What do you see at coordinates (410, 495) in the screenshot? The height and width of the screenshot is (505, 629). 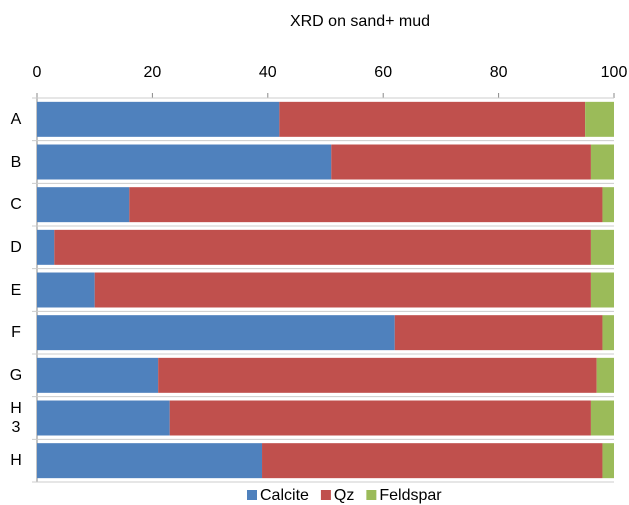 I see `legend-label: Feldspar` at bounding box center [410, 495].